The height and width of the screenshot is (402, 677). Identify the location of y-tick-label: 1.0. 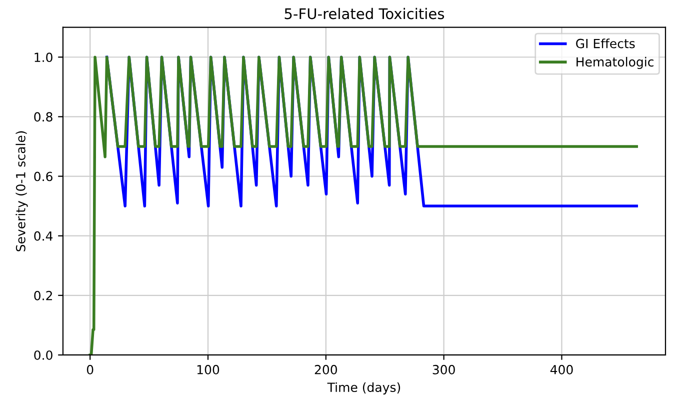
(43, 57).